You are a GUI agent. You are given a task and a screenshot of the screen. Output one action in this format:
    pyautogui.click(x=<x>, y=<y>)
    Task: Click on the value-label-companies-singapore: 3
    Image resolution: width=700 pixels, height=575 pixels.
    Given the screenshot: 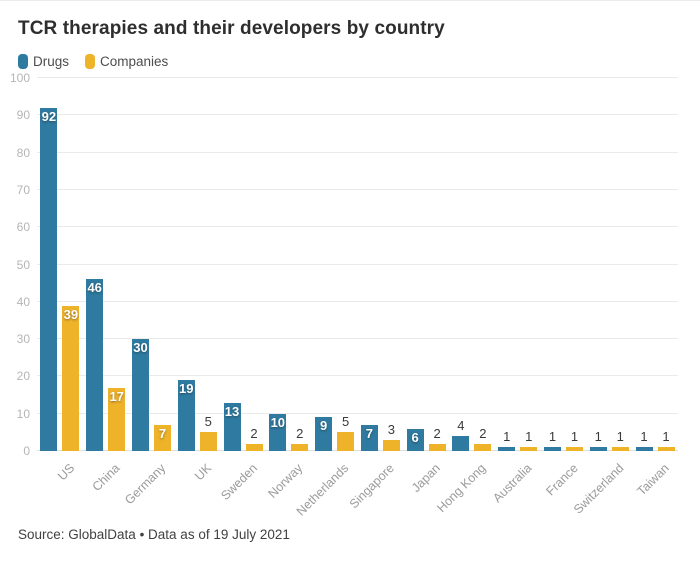 What is the action you would take?
    pyautogui.click(x=391, y=429)
    